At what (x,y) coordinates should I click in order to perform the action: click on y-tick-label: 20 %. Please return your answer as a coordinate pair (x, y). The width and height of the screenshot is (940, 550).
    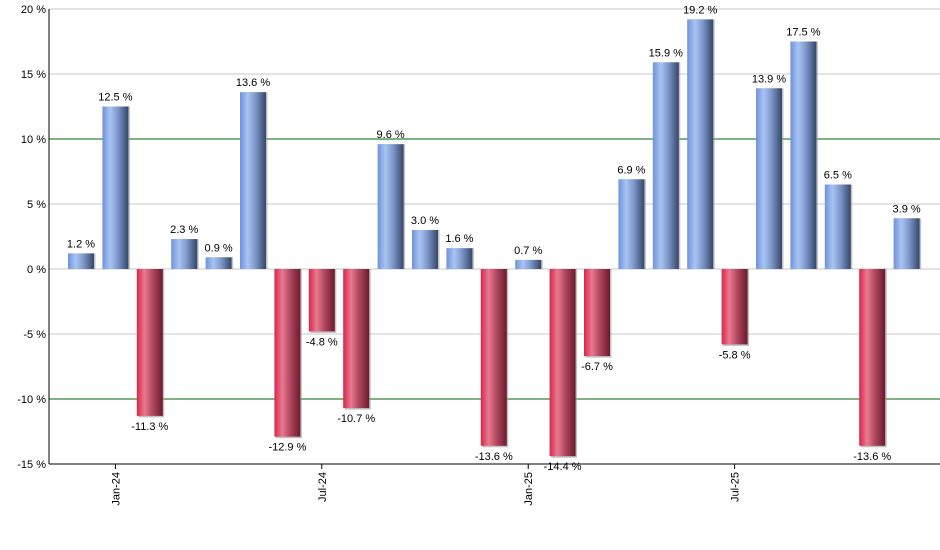
    Looking at the image, I should click on (33, 10).